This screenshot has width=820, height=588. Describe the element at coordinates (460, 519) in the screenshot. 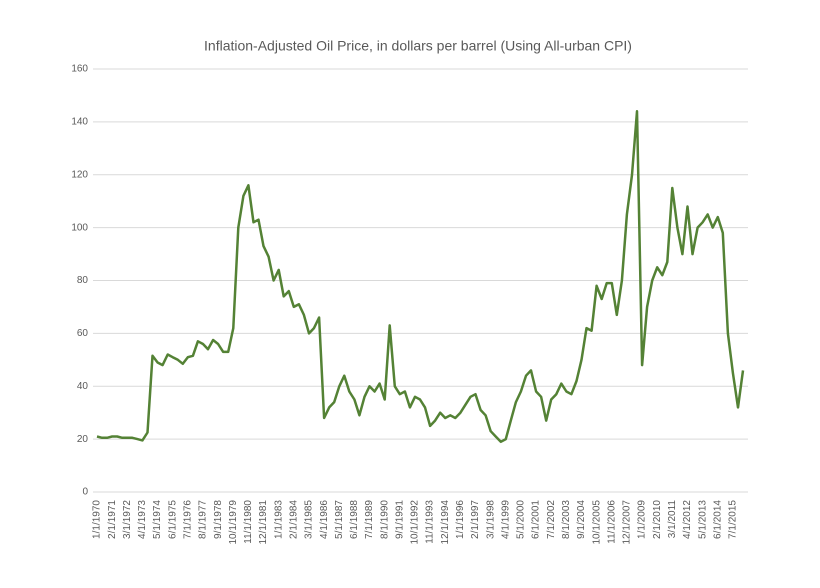

I see `x-tick-label: 1/1/1996` at that location.